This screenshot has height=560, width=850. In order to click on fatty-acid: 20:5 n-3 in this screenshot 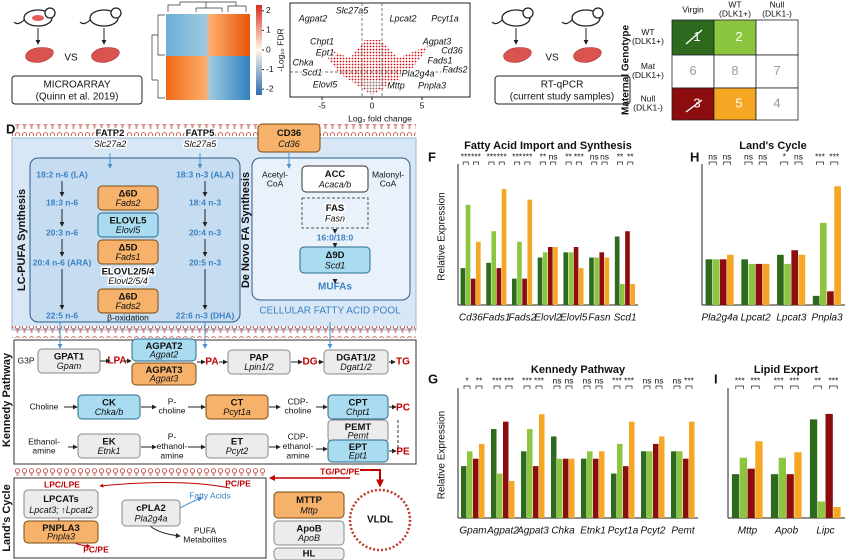, I will do `click(205, 262)`.